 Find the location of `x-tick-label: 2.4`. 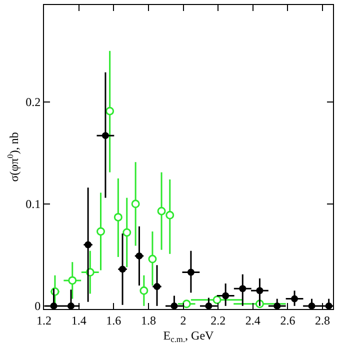

x-tick-label: 2.4 is located at coordinates (252, 320).